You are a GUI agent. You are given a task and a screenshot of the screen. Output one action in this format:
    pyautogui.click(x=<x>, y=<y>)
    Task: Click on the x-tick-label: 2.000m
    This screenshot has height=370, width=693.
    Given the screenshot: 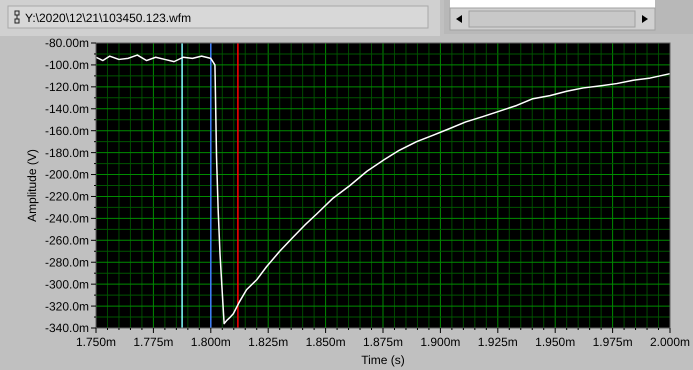 What is the action you would take?
    pyautogui.click(x=670, y=342)
    